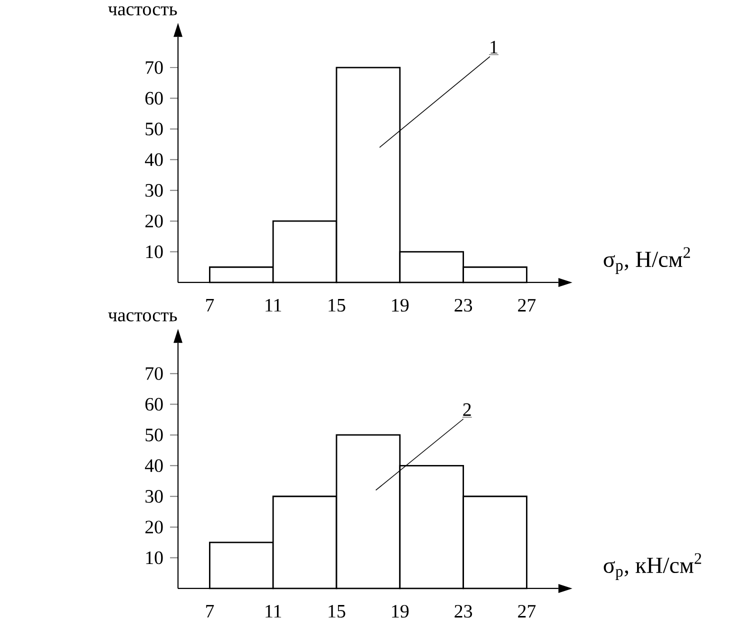 The image size is (735, 638). I want to click on x-axis-title: σ$_{р}$, кН/см$^{2}$, so click(653, 566).